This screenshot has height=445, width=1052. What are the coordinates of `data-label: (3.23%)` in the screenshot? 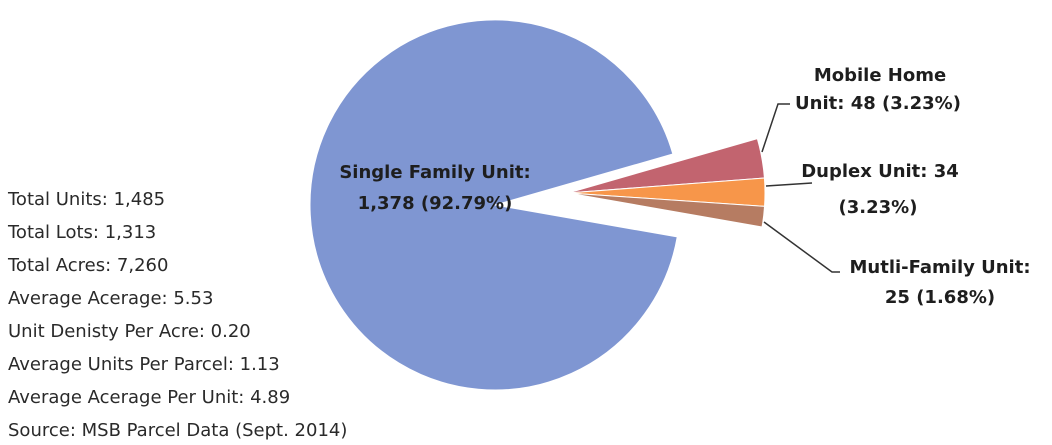 It's located at (878, 207).